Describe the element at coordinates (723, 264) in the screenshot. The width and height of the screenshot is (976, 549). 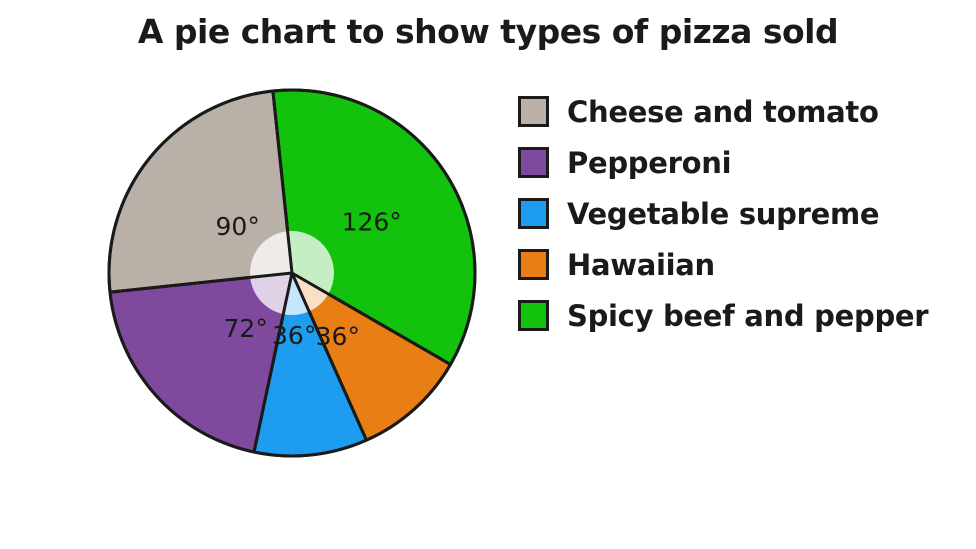
I see `legend-item-hawaiian: Hawaiian` at that location.